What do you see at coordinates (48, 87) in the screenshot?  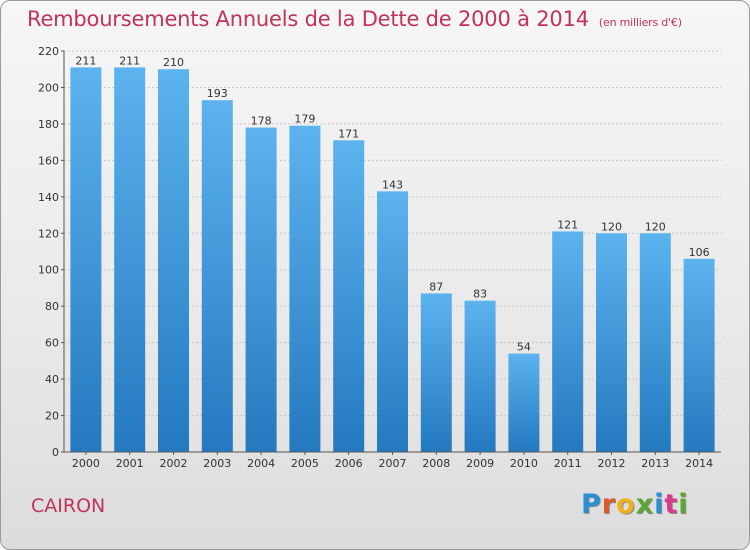 I see `y-tick-label: 200` at bounding box center [48, 87].